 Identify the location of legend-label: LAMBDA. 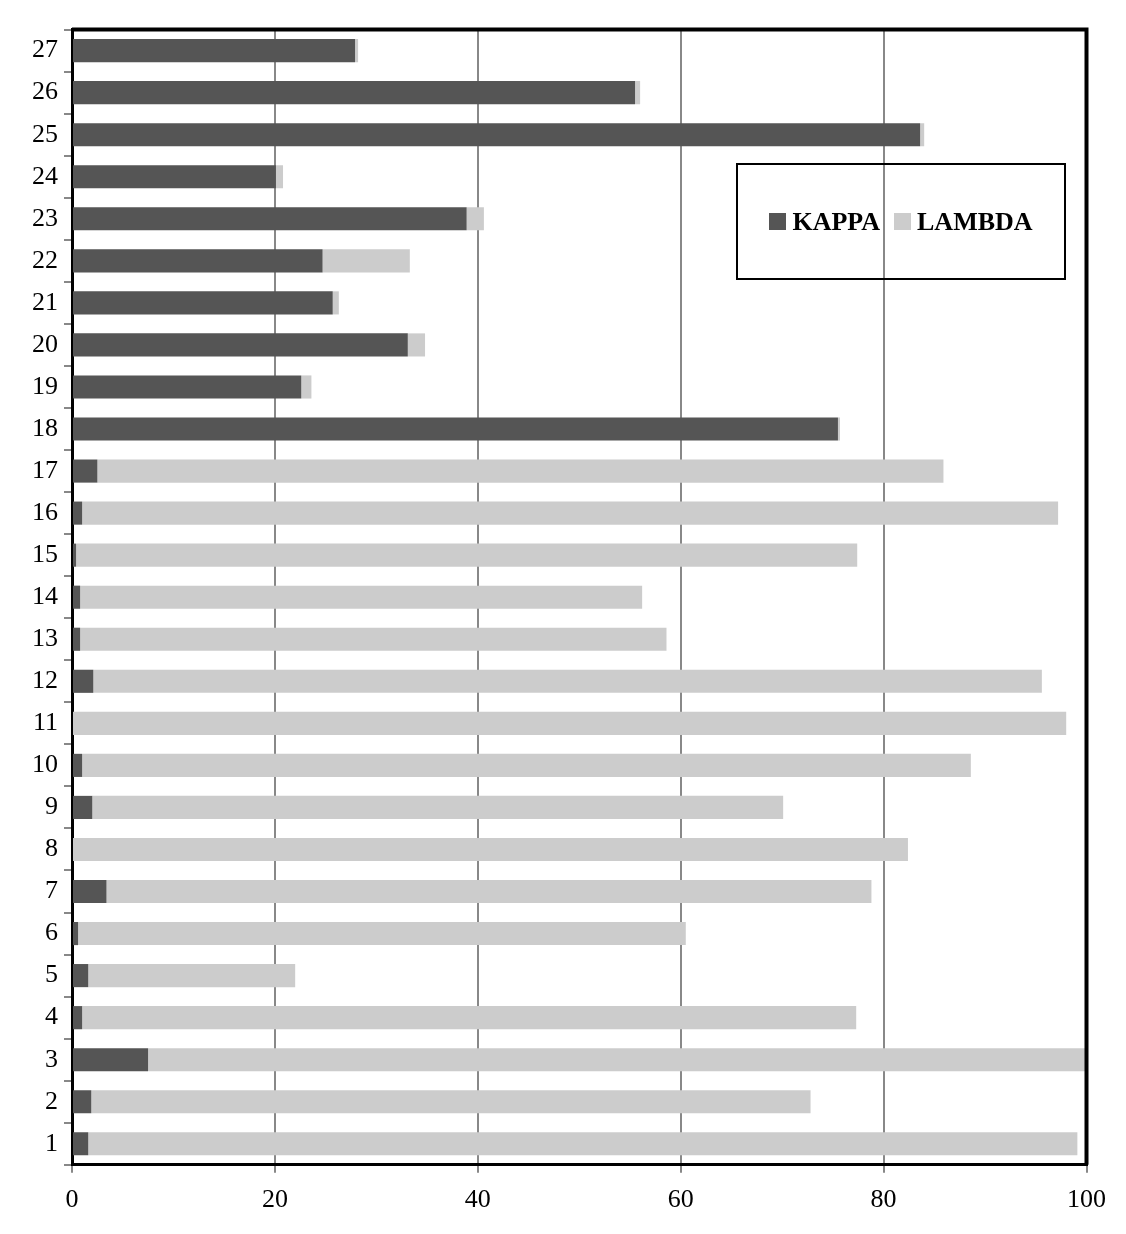
(975, 221).